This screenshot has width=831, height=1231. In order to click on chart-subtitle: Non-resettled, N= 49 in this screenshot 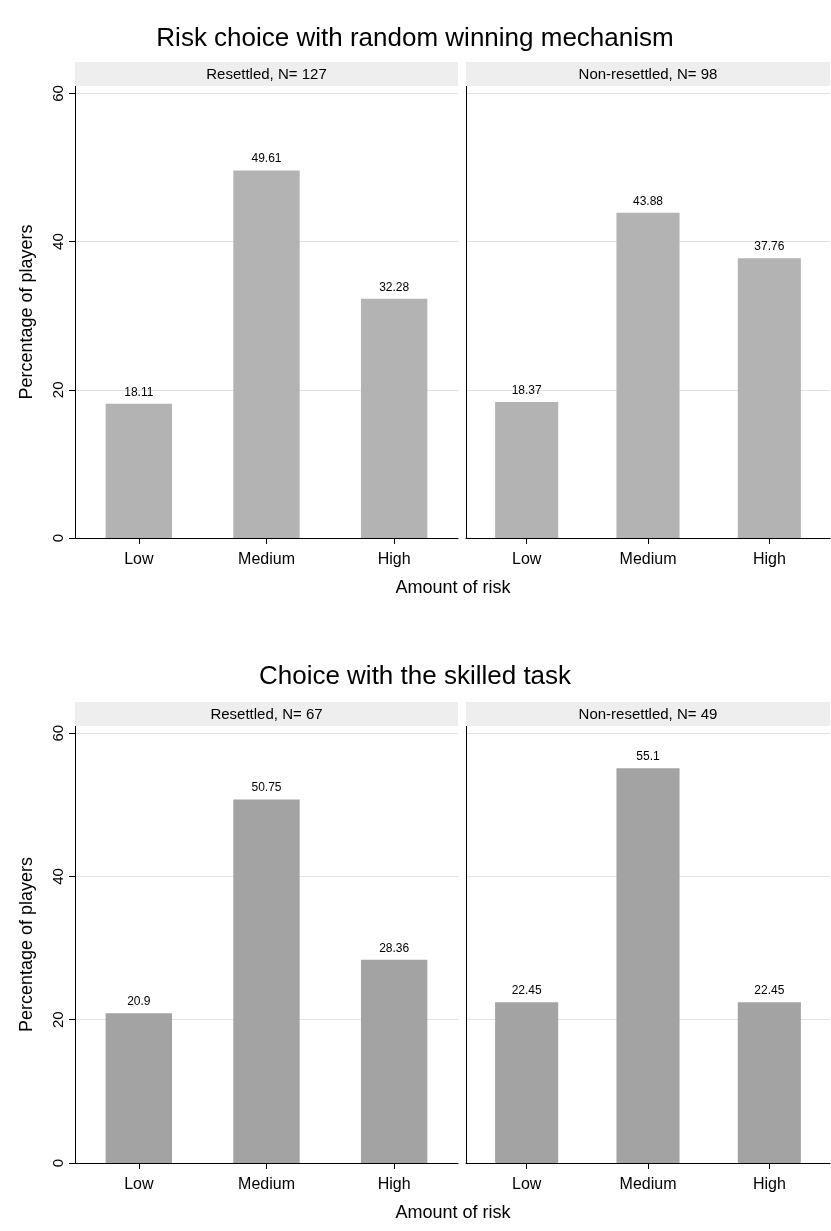, I will do `click(648, 714)`.